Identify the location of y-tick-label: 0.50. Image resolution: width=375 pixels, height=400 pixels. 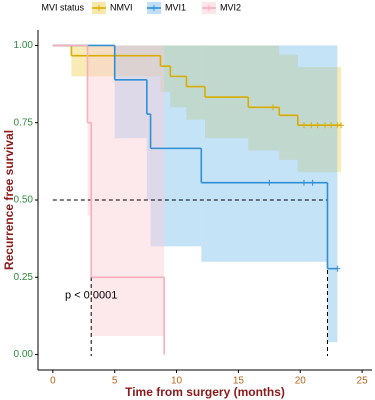
(24, 200).